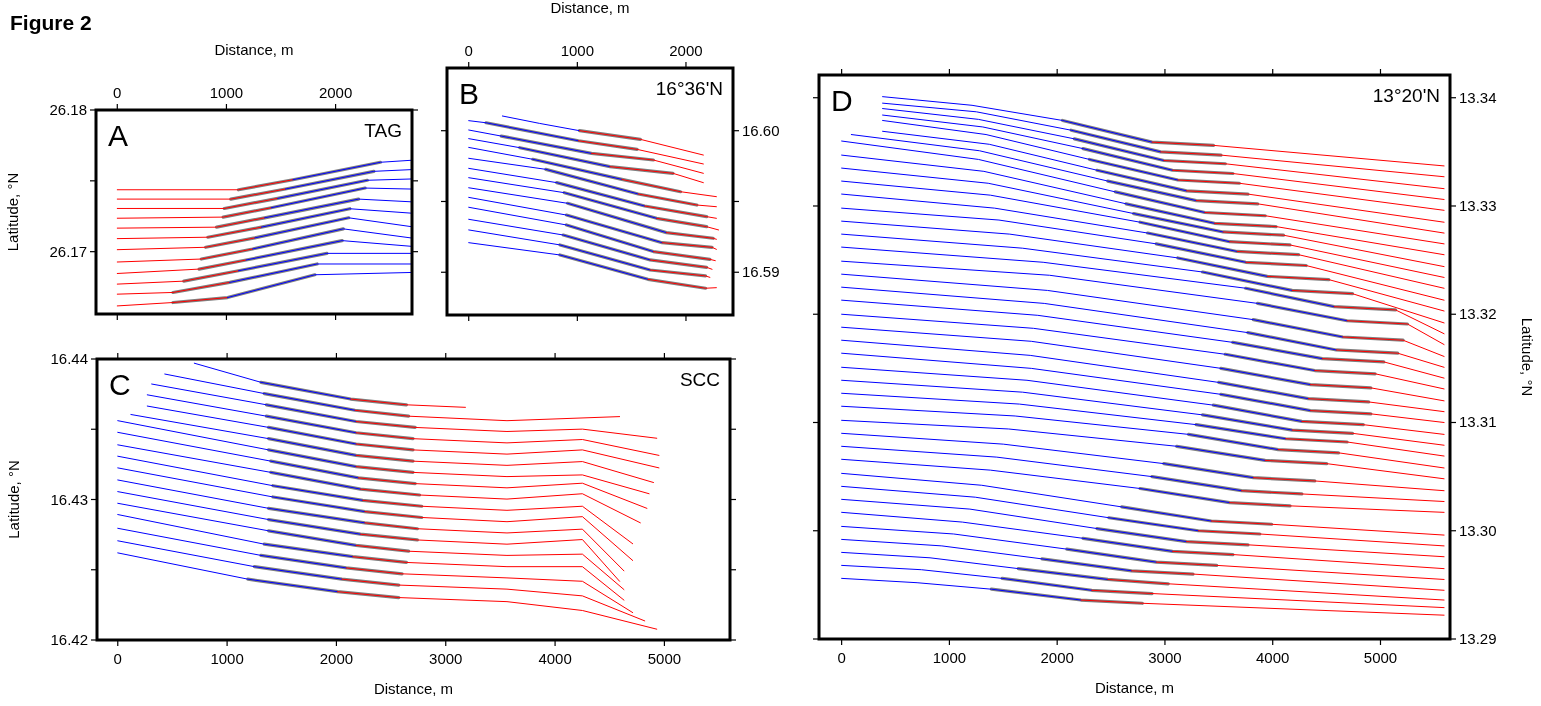  I want to click on y-tick-label: 26.17, so click(68, 251).